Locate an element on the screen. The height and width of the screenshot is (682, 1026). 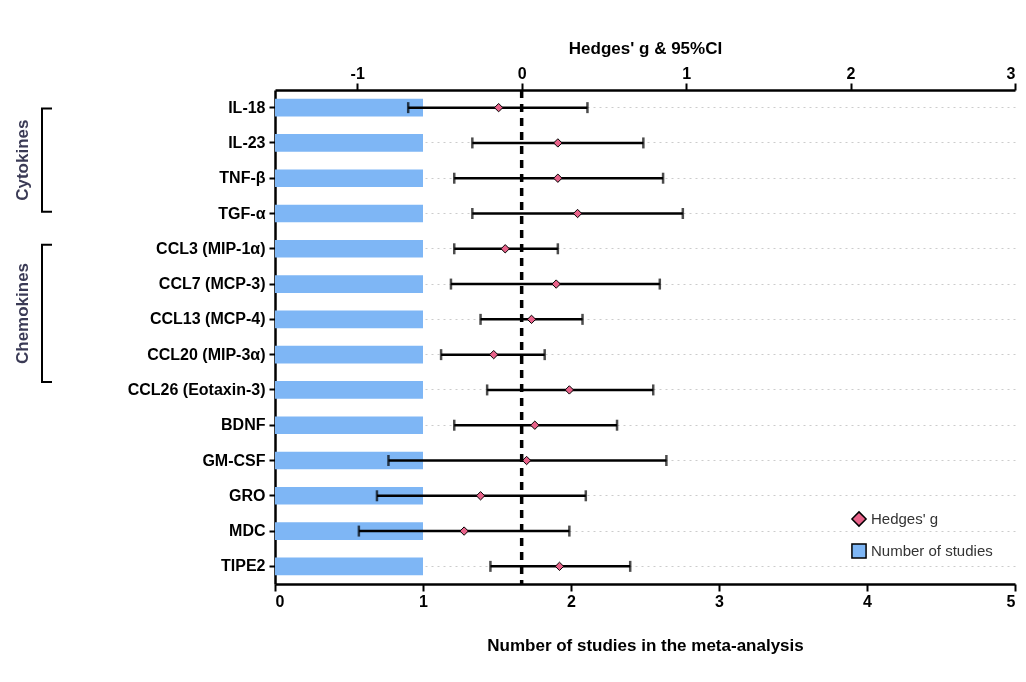
y-tick-label: TIPE2 is located at coordinates (243, 566).